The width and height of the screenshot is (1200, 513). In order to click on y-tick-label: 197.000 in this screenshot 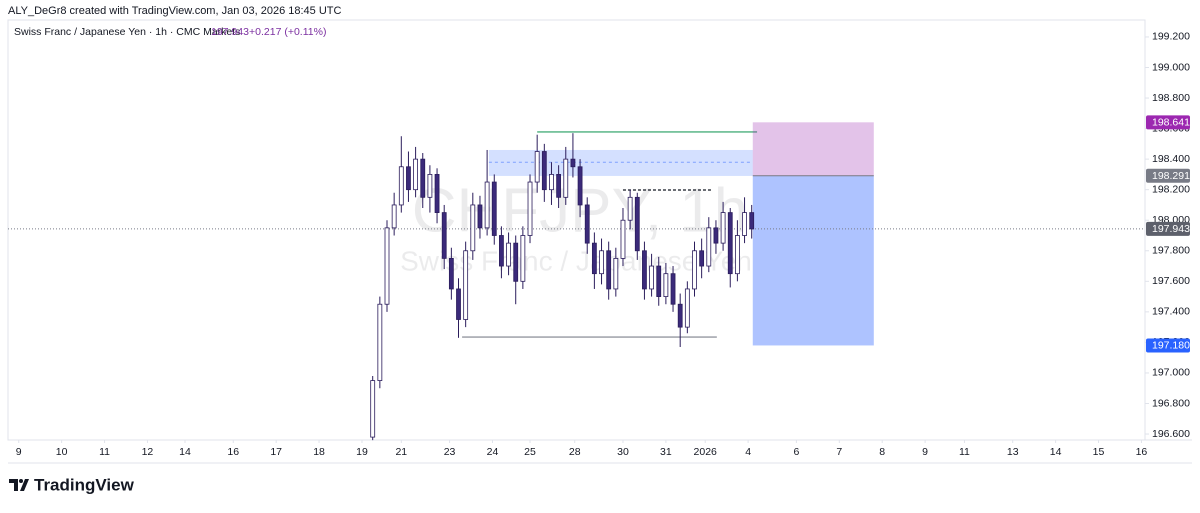, I will do `click(1171, 373)`.